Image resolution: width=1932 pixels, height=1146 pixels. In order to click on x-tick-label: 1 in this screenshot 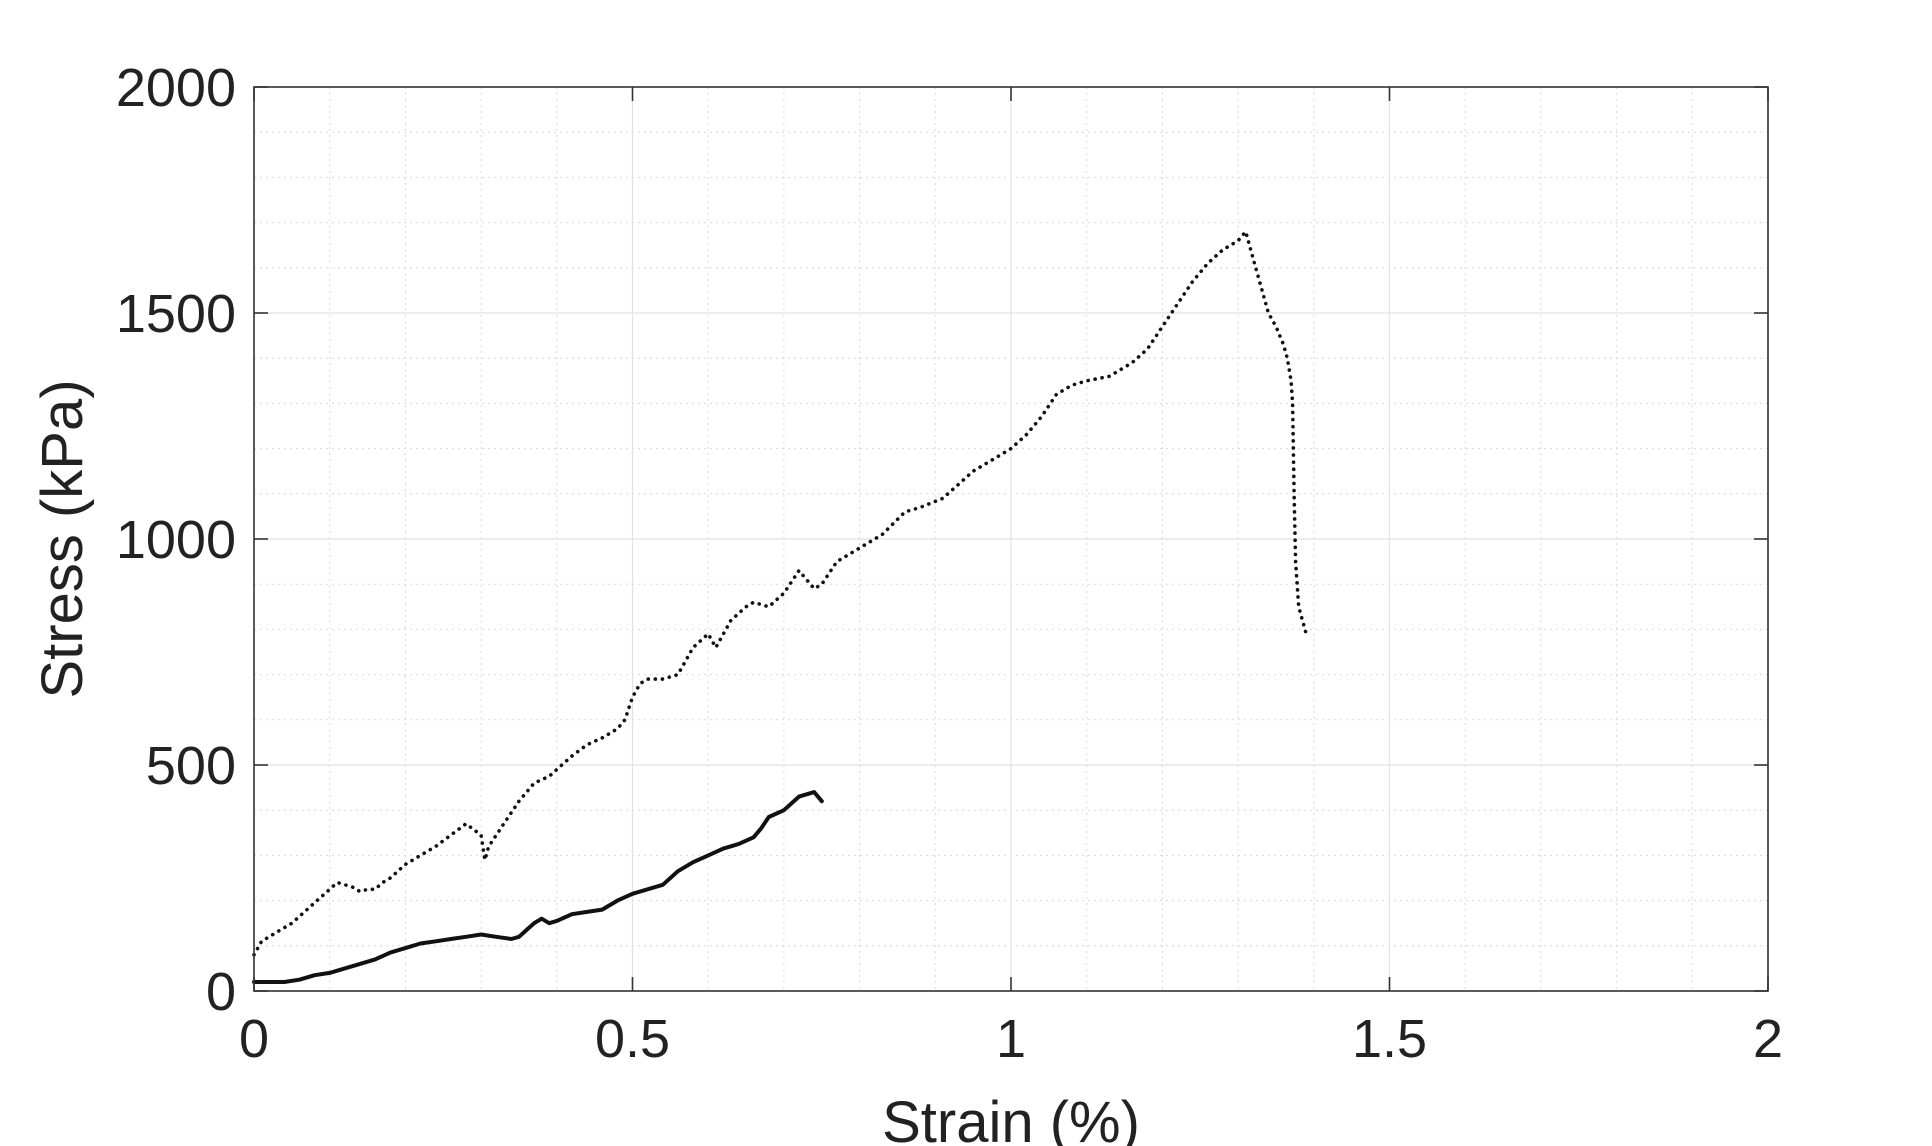, I will do `click(1011, 1039)`.